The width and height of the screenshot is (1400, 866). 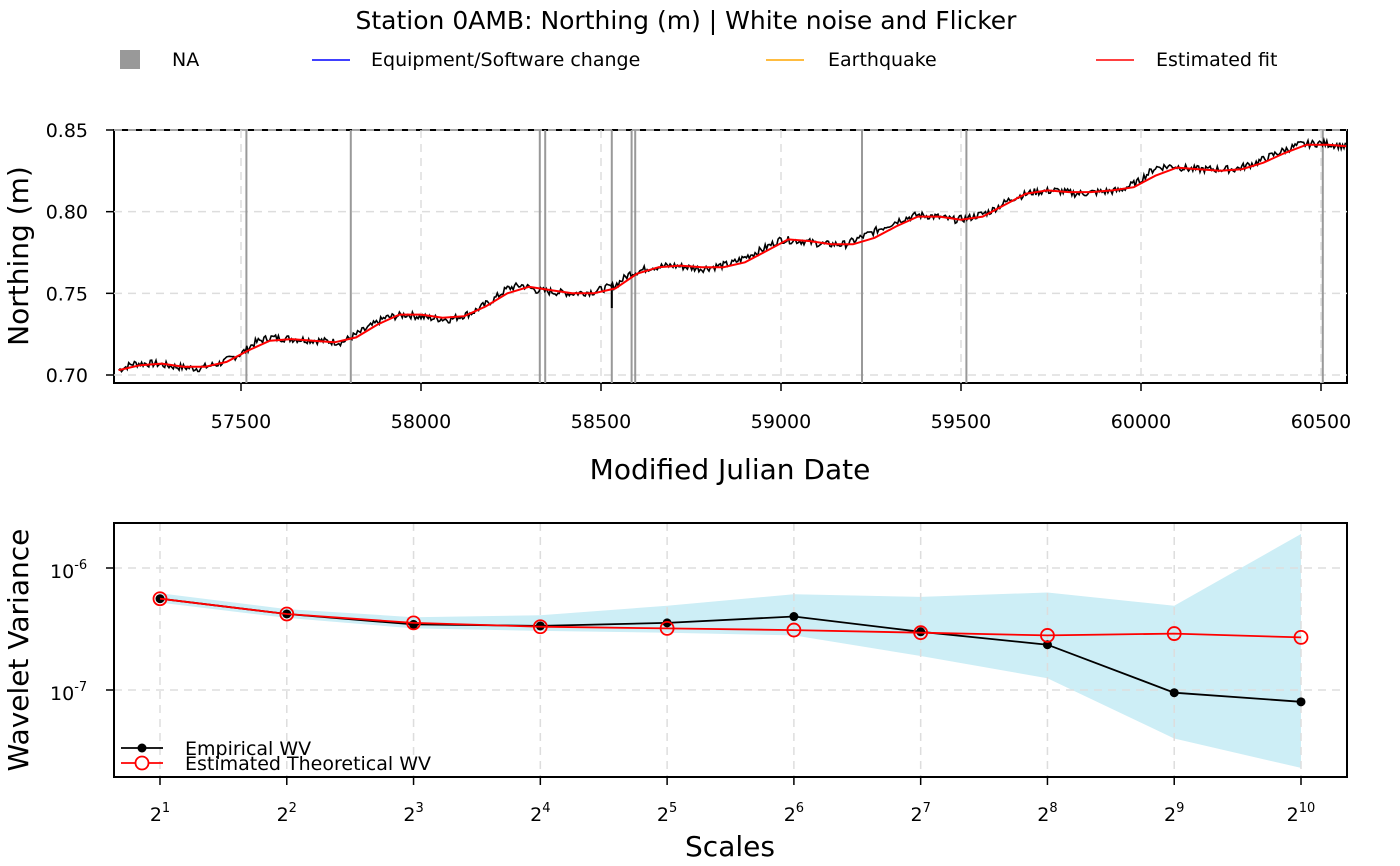 What do you see at coordinates (308, 764) in the screenshot?
I see `legend-theoretical-label: Estimated Theoretical WV` at bounding box center [308, 764].